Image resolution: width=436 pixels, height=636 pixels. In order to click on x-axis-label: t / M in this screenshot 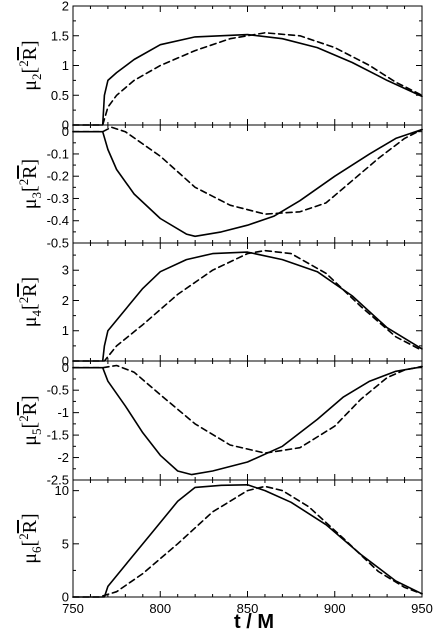, I will do `click(254, 622)`.